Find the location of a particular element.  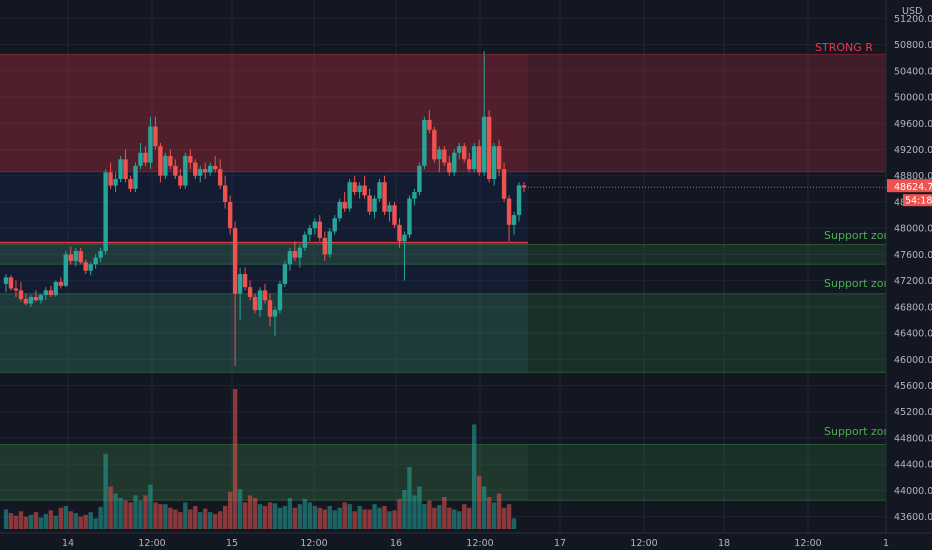

y-tick-label: 50800.00 is located at coordinates (913, 45).